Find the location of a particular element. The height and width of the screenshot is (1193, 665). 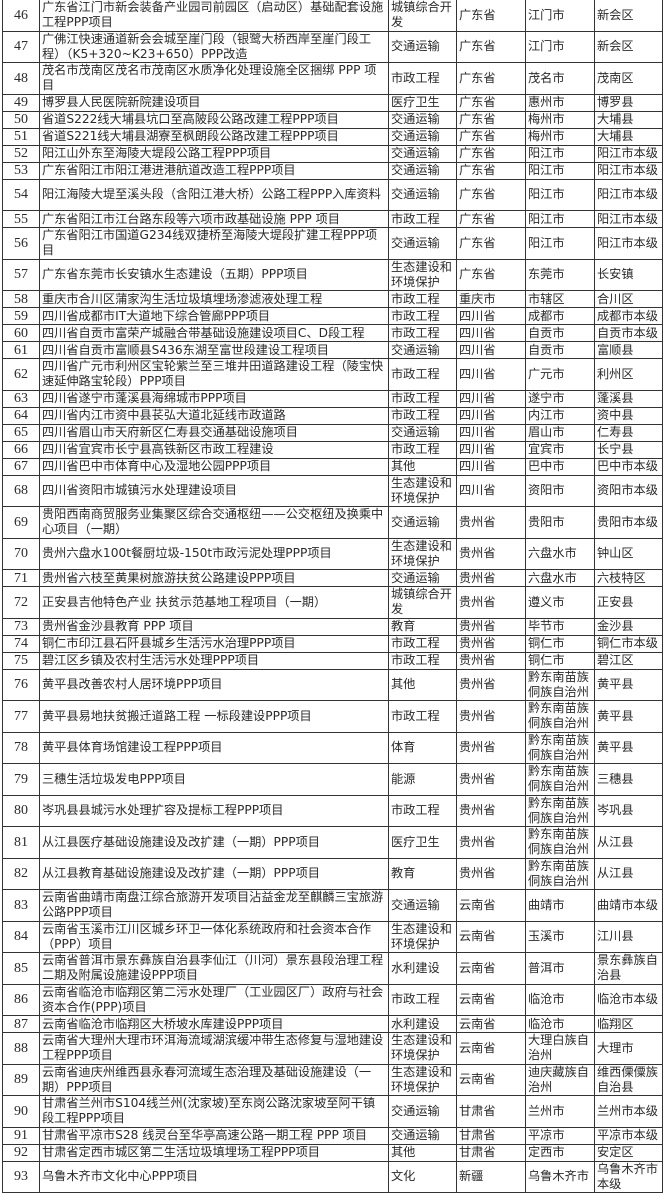

table-row: 59 四川省成都市IT大道地下综合管廊PPP项目 市政工程 四川省 成都市 成都市本级 is located at coordinates (332, 316).